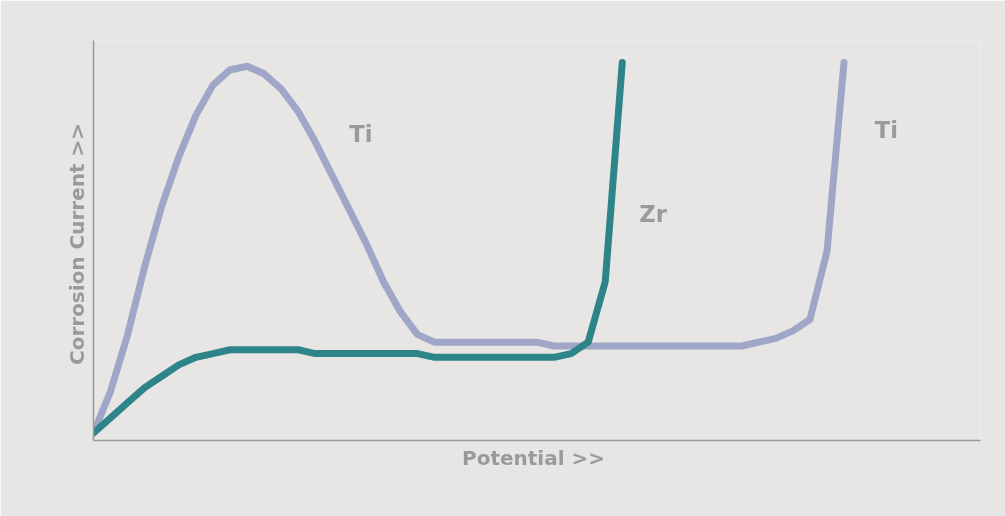  Describe the element at coordinates (653, 213) in the screenshot. I see `series-label: Zr` at that location.